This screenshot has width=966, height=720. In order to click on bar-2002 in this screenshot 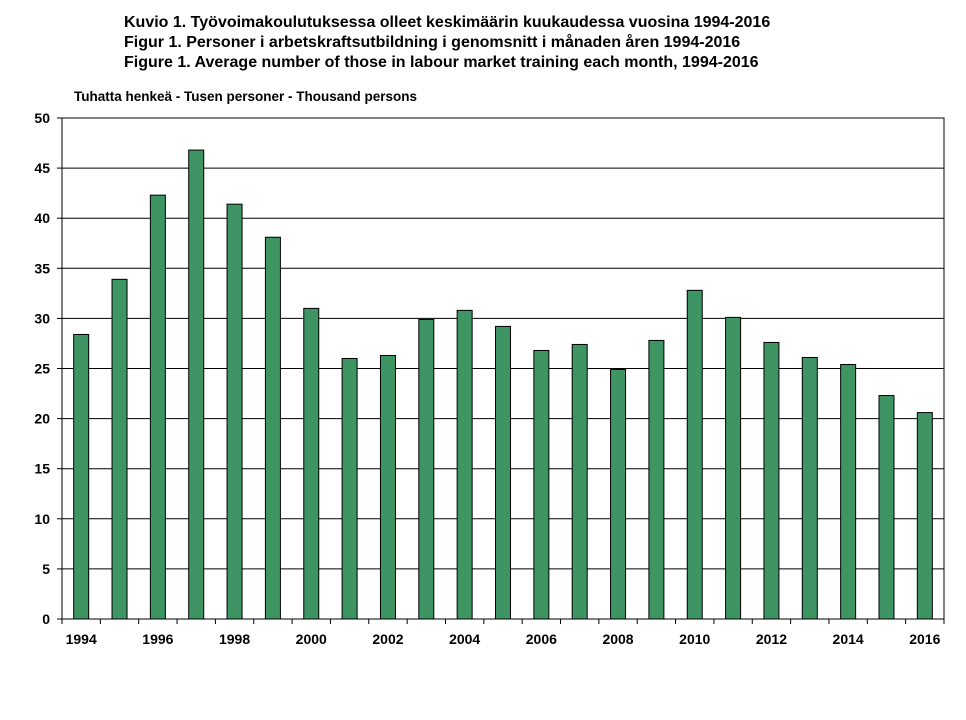, I will do `click(387, 487)`.